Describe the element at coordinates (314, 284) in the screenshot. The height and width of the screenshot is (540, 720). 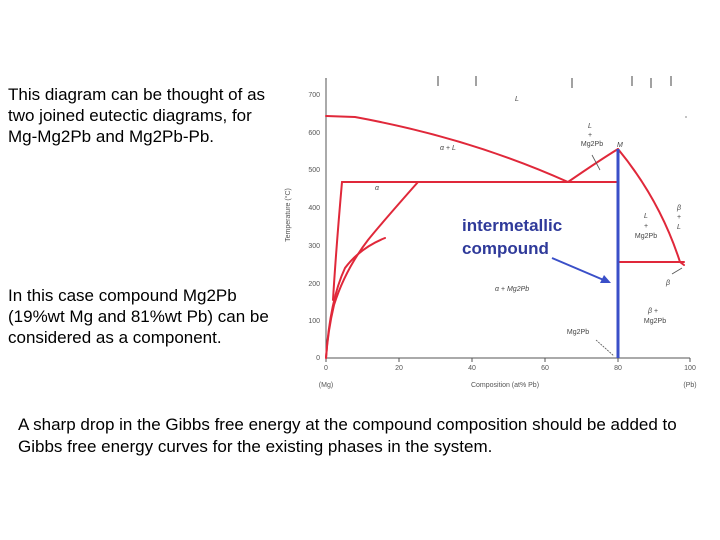
I see `y-tick-label: 200` at that location.